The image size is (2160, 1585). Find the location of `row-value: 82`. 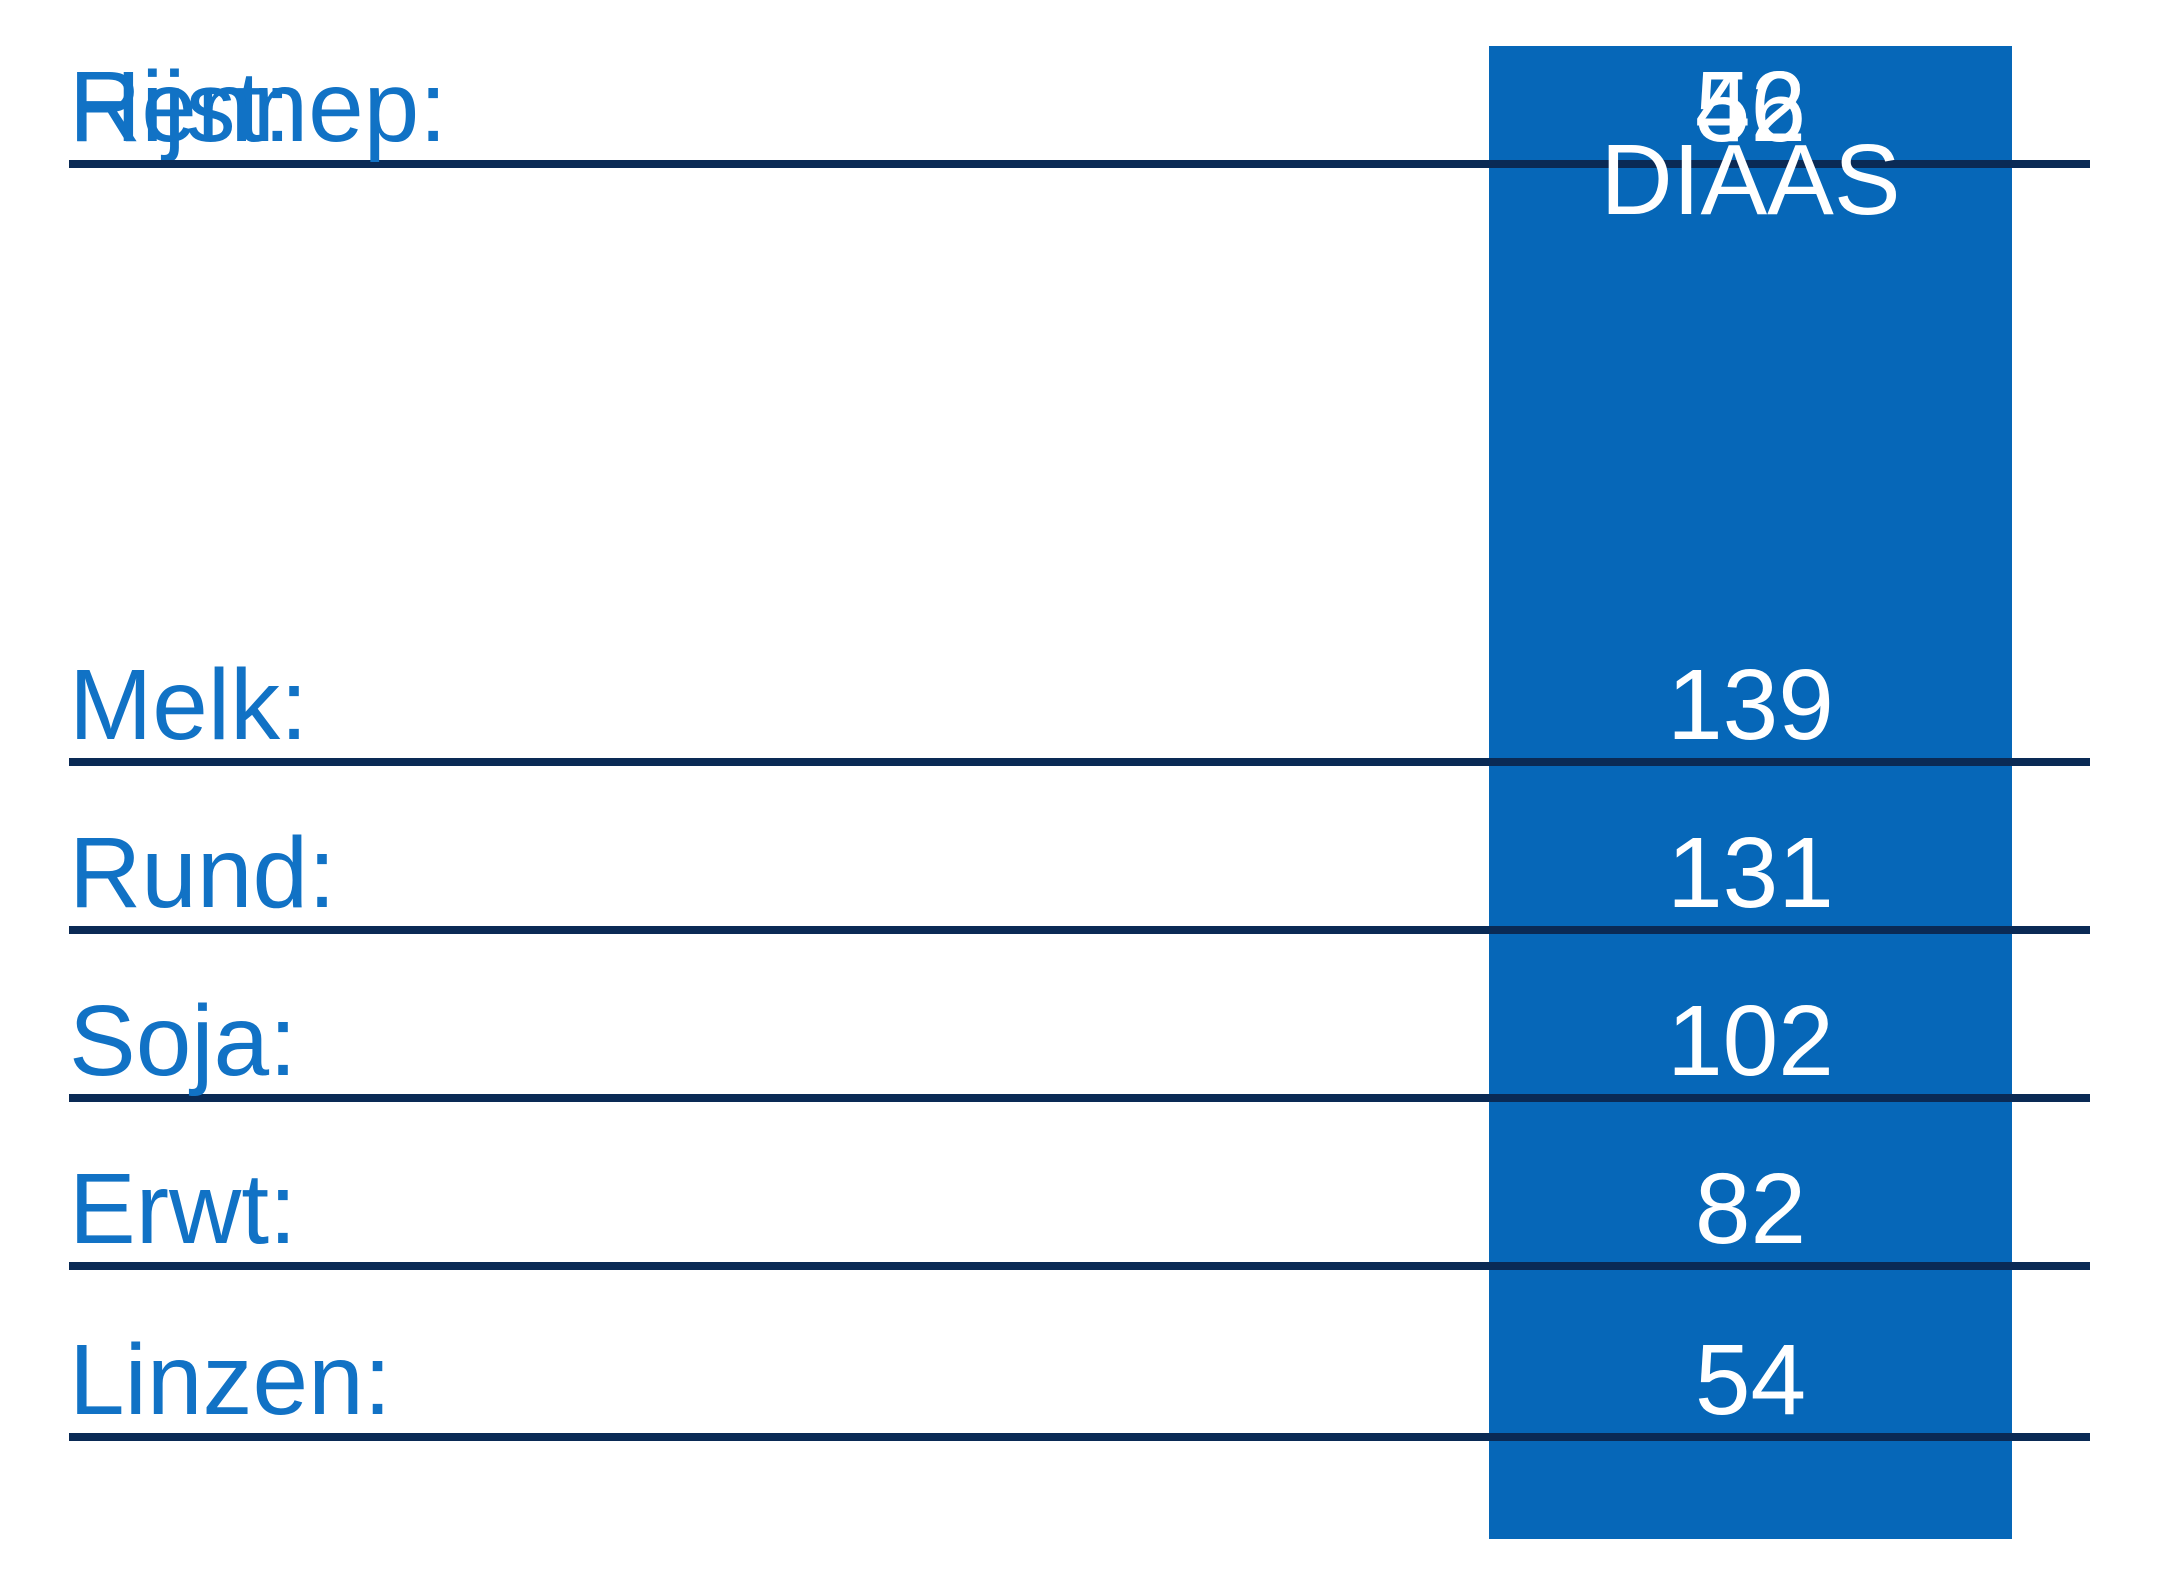

row-value: 82 is located at coordinates (1750, 1209).